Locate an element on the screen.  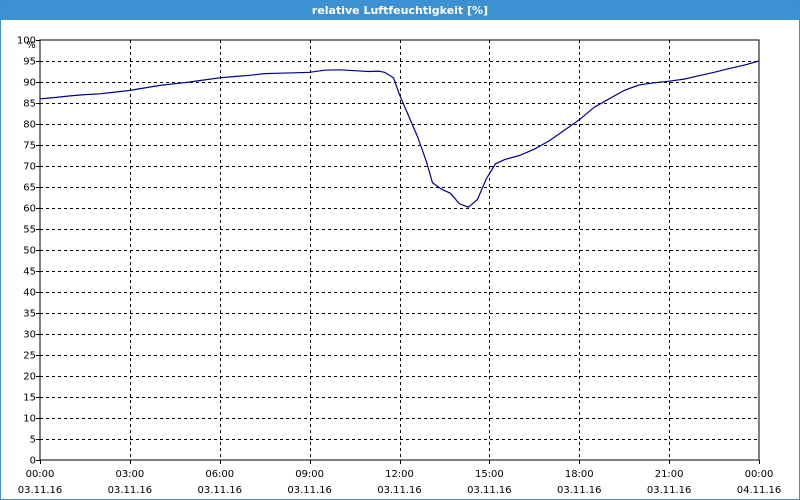
y-tick-label: 40 is located at coordinates (29, 293).